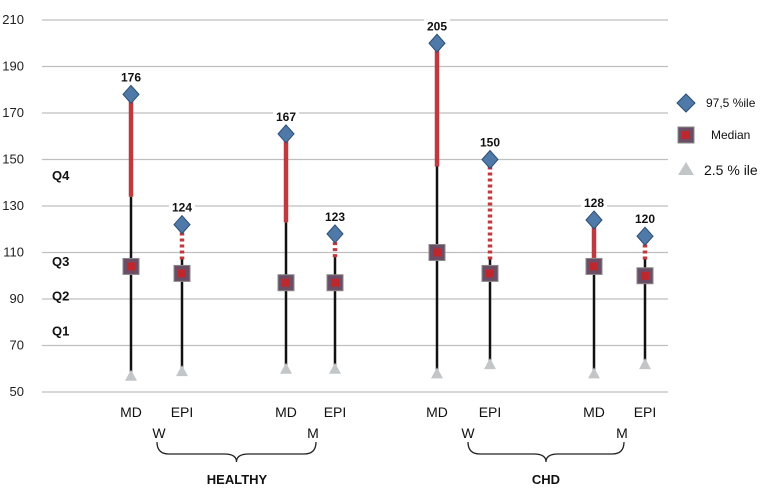  Describe the element at coordinates (731, 103) in the screenshot. I see `legend-label: 97,5 %ile` at that location.